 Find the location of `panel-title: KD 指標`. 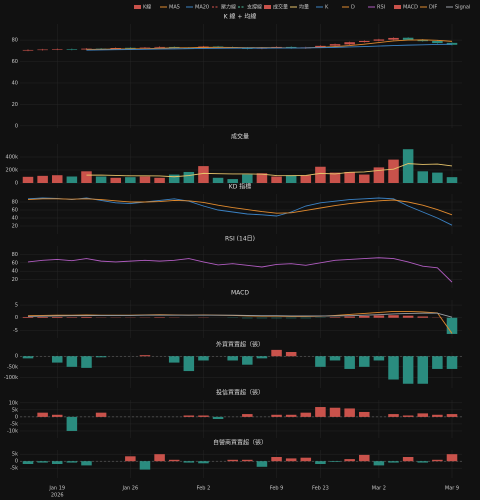

panel-title: KD 指標 is located at coordinates (240, 187).